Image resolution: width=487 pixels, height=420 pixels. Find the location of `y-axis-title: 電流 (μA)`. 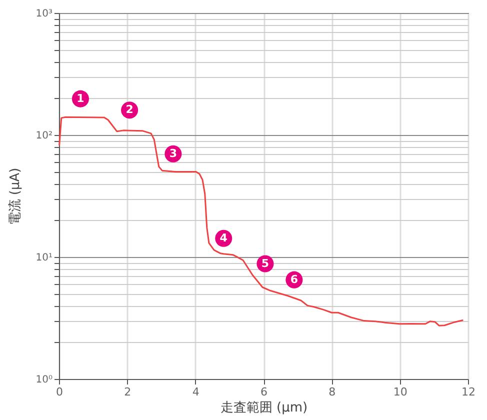

y-axis-title: 電流 (μA) is located at coordinates (14, 197).